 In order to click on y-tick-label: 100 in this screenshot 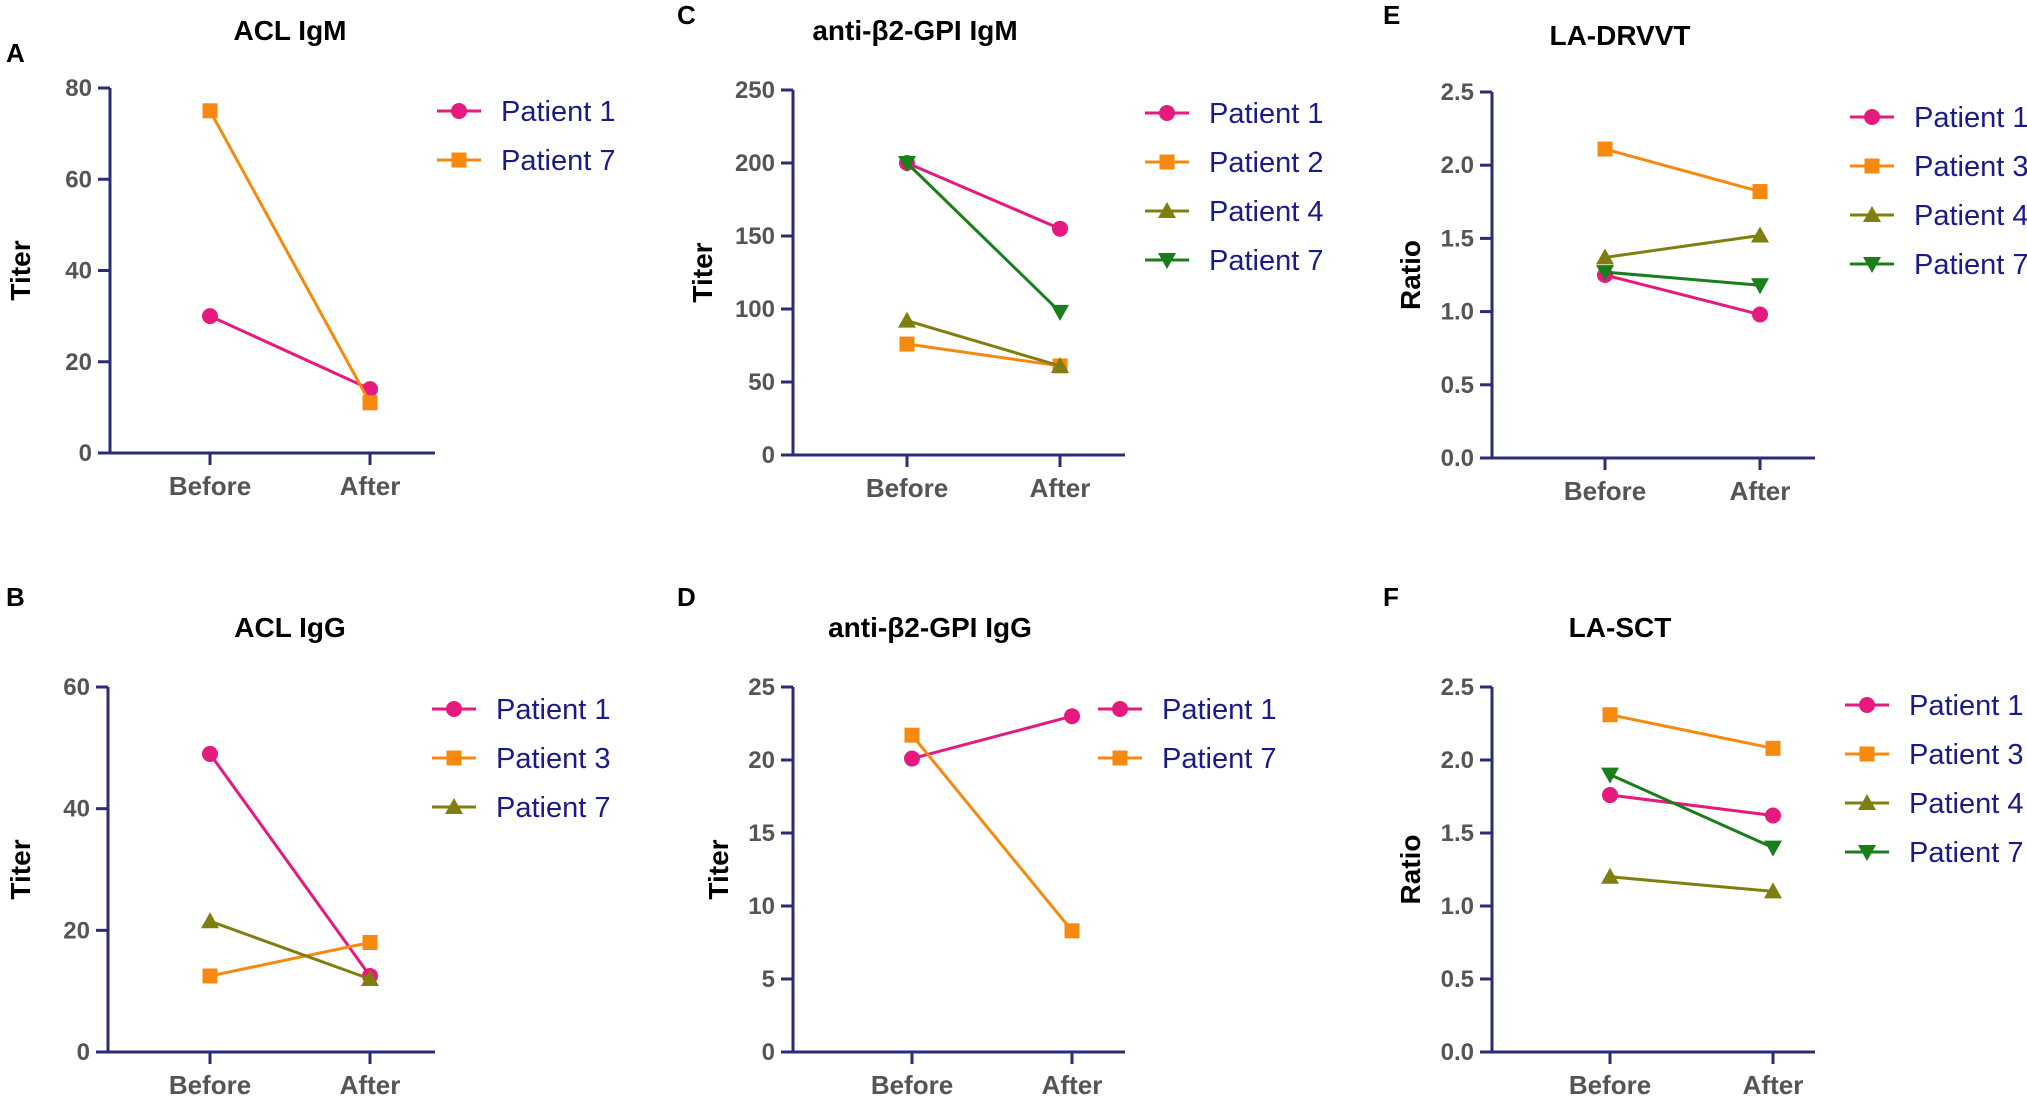, I will do `click(755, 309)`.